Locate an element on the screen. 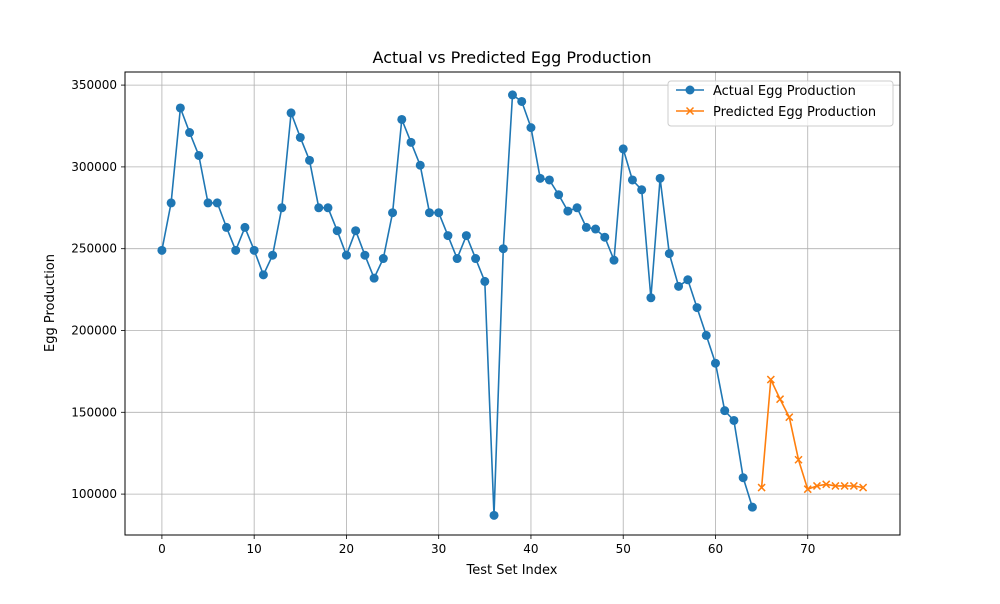 Image resolution: width=1000 pixels, height=604 pixels. x-tick-label: 0 is located at coordinates (162, 549).